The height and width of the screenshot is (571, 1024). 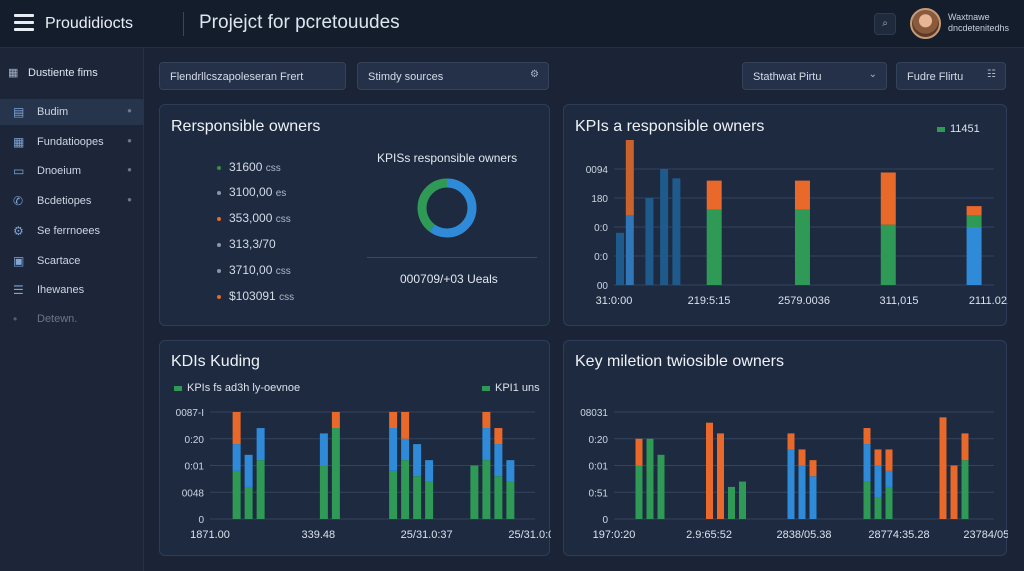 What do you see at coordinates (59, 261) in the screenshot?
I see `sidebar-item-label: Scartace` at bounding box center [59, 261].